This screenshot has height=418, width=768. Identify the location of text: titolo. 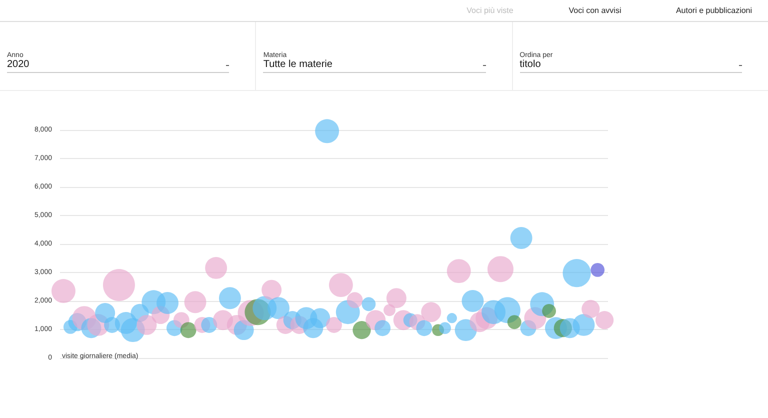
(530, 64).